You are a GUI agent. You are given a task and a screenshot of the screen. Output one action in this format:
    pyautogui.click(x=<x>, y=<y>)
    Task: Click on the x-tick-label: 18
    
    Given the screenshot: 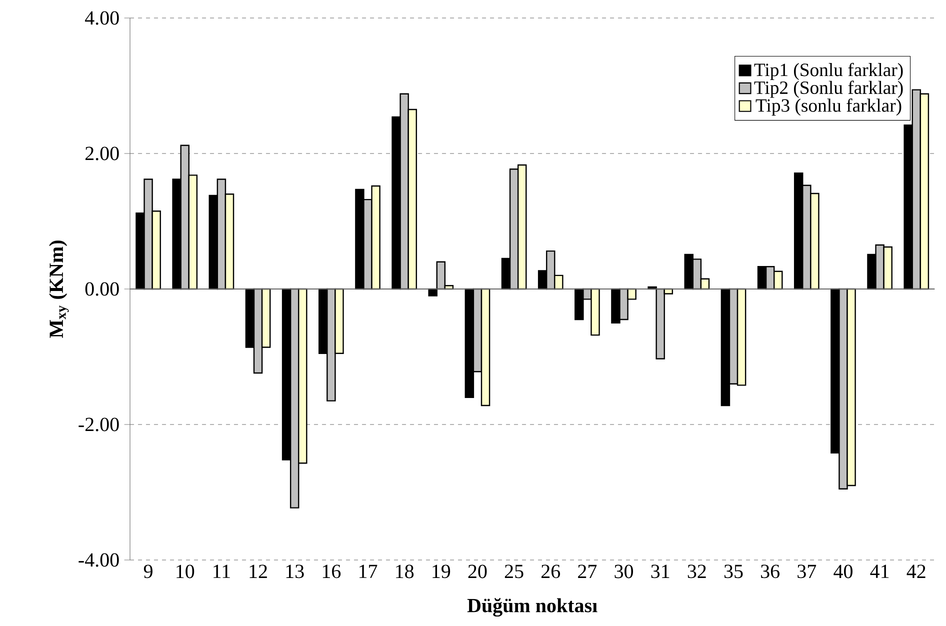 What is the action you would take?
    pyautogui.click(x=405, y=571)
    